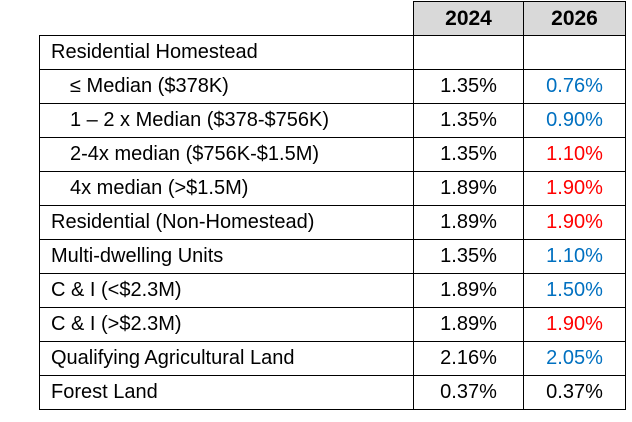 The width and height of the screenshot is (632, 422). I want to click on value-2026: 0.90%, so click(574, 120).